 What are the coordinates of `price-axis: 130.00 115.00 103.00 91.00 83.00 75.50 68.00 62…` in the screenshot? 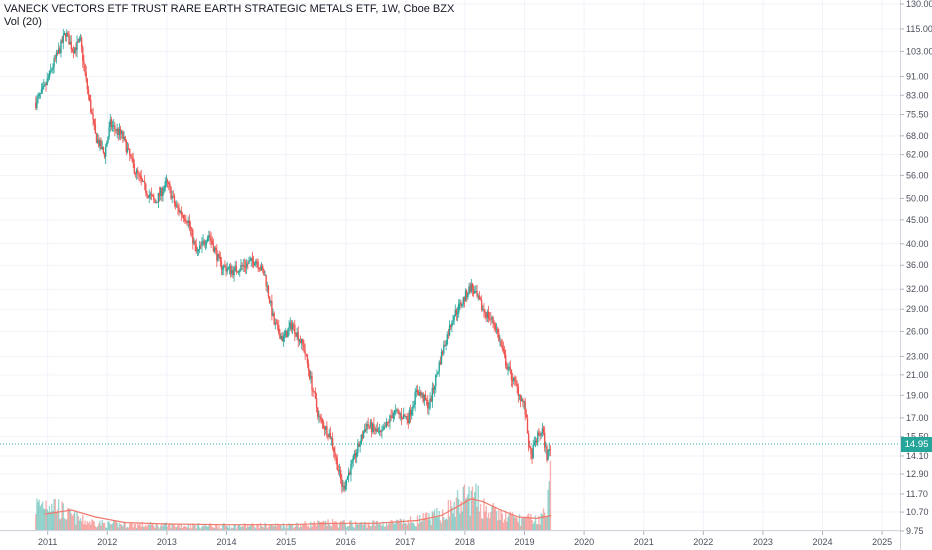 It's located at (916, 268).